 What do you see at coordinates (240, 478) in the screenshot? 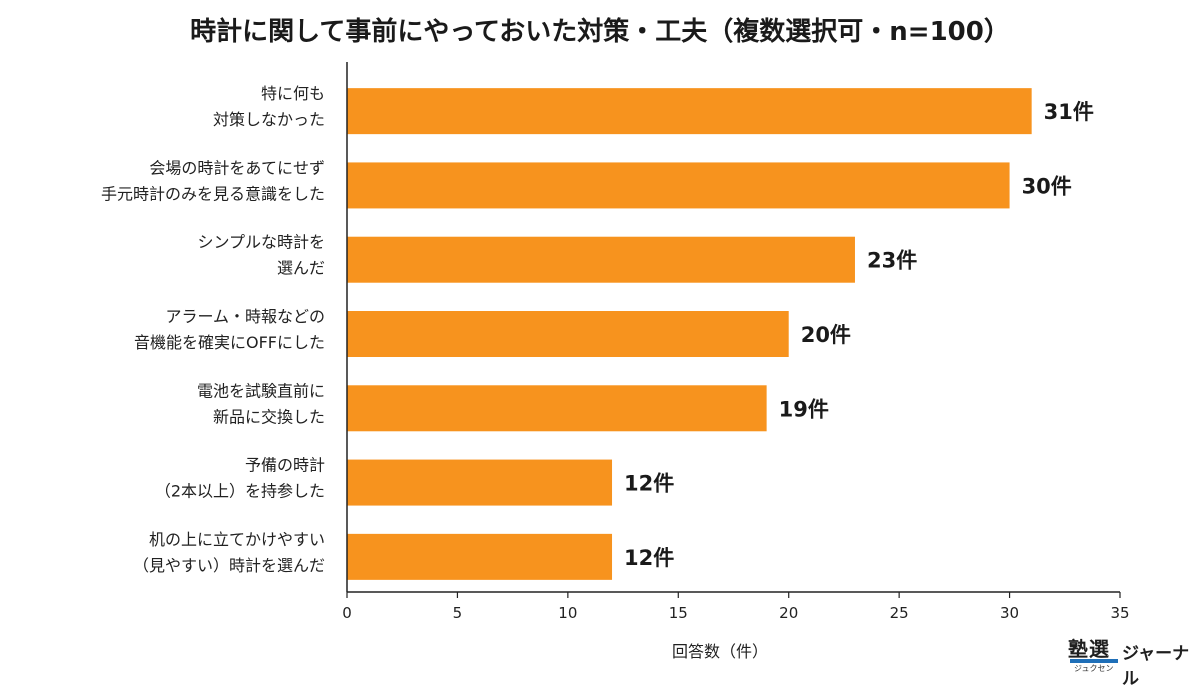
I see `category-label-6: 予備の時計（2本以上）を持参した` at bounding box center [240, 478].